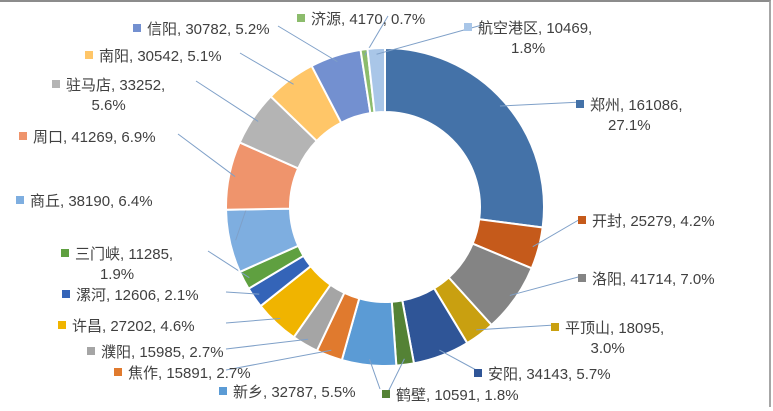 Image resolution: width=773 pixels, height=411 pixels. I want to click on label-nanyang: 南阳, 30542, 5.1%, so click(153, 57).